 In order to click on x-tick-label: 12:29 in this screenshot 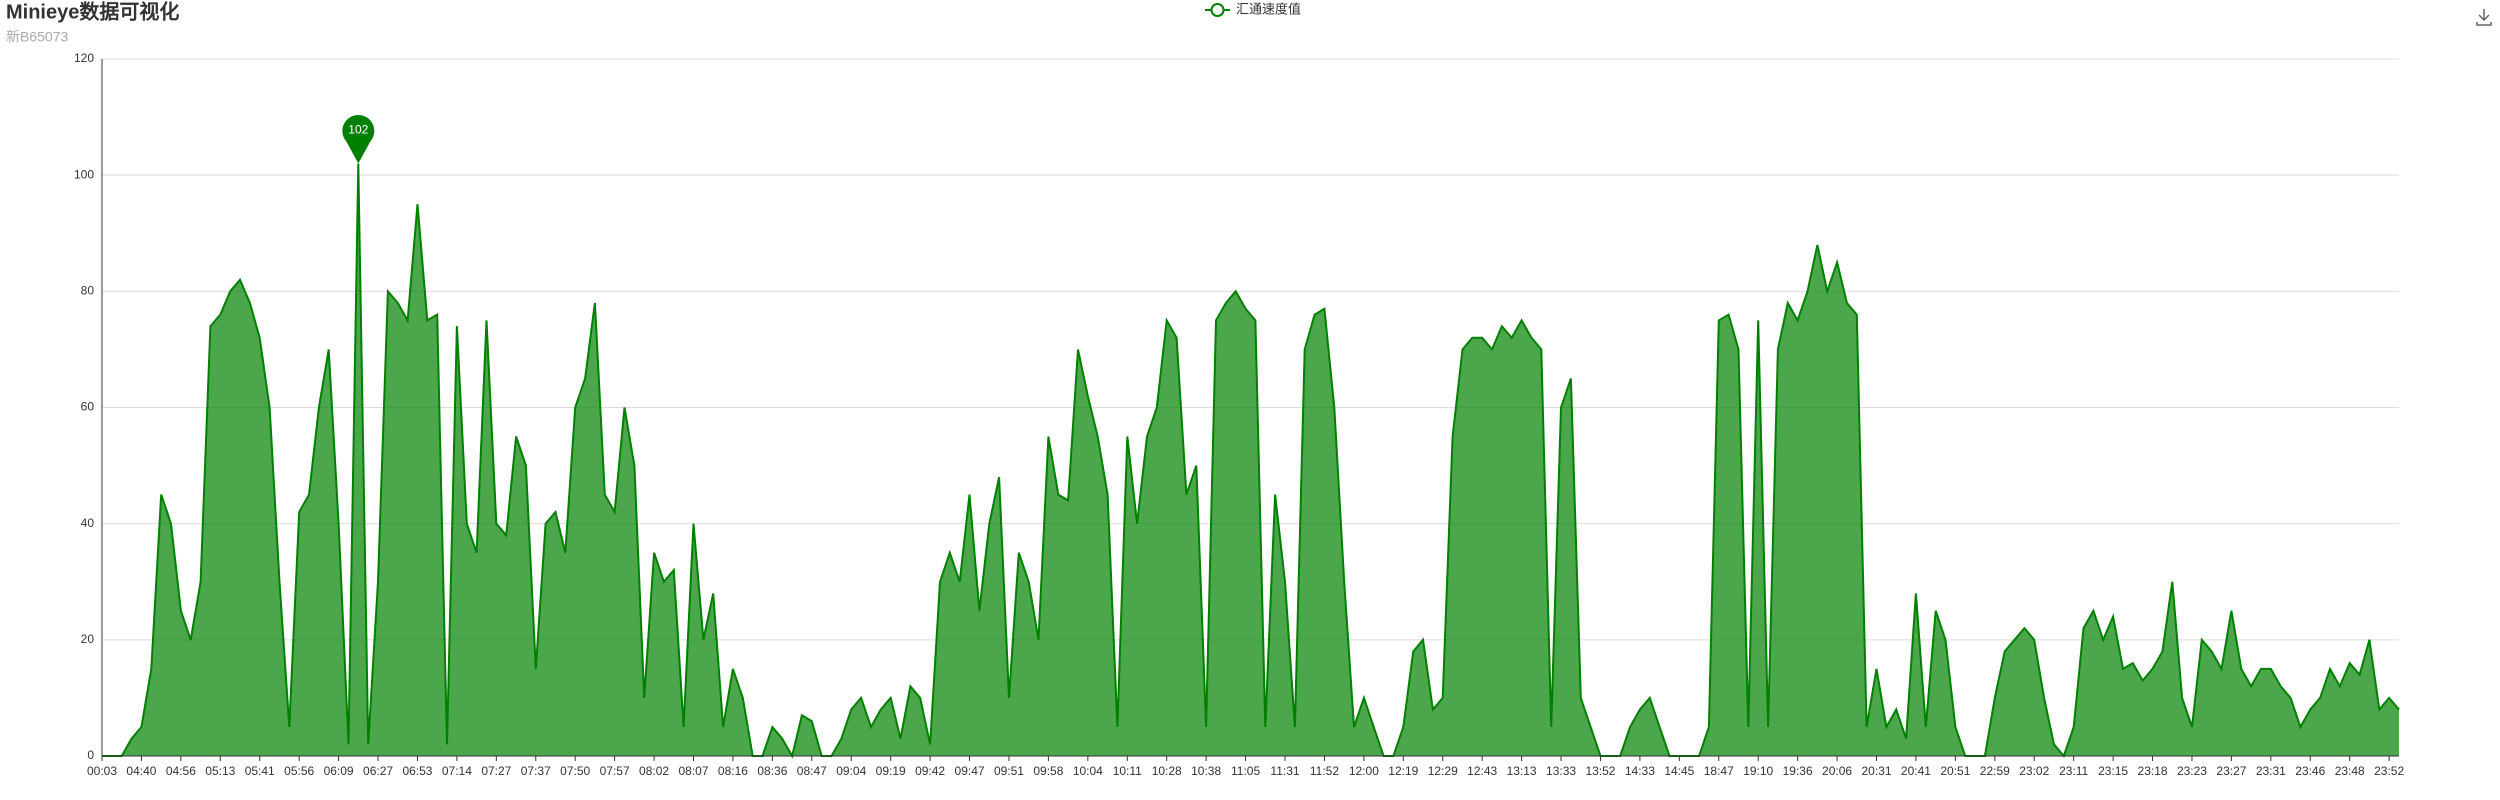, I will do `click(1443, 771)`.